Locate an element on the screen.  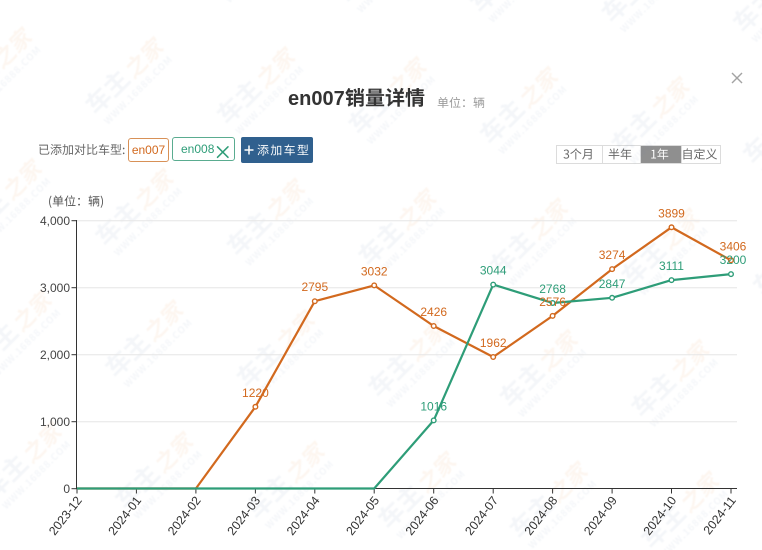
svg-text: 4,000 is located at coordinates (55, 221).